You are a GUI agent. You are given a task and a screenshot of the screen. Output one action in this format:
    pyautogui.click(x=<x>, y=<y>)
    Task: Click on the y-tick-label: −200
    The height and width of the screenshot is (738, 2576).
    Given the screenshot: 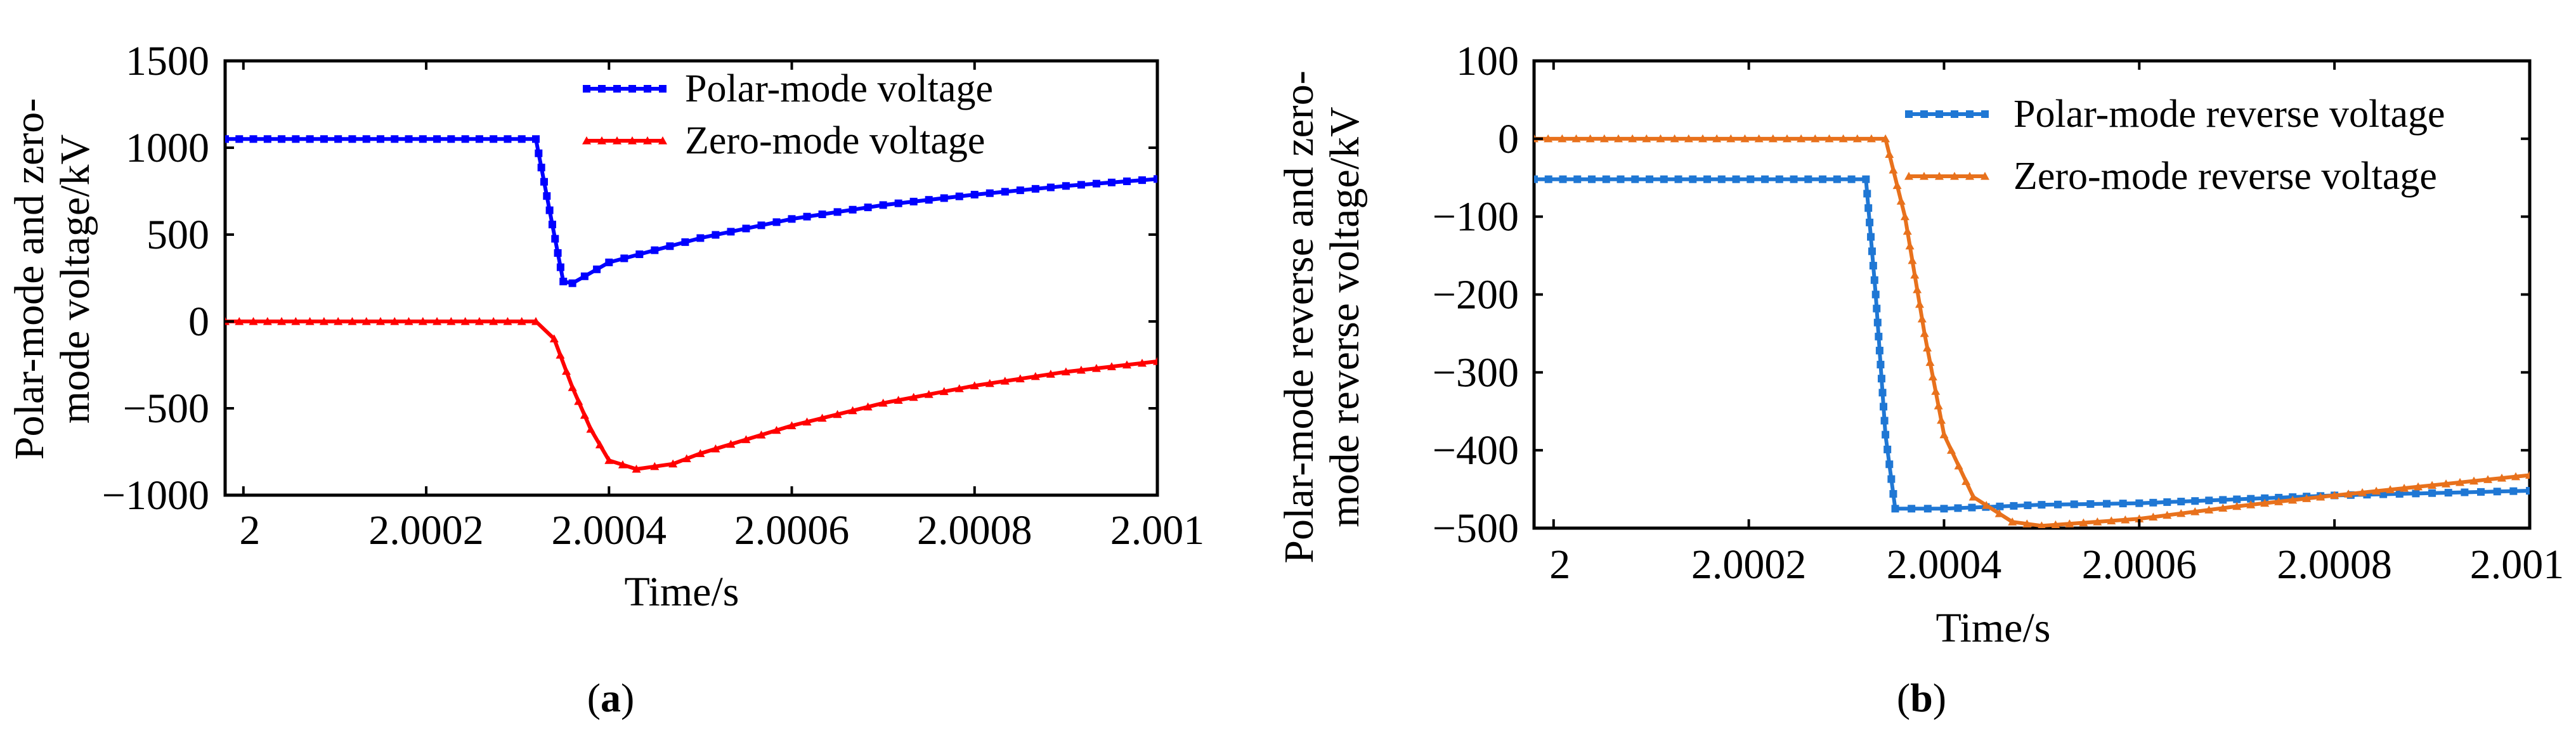 What is the action you would take?
    pyautogui.click(x=1476, y=295)
    